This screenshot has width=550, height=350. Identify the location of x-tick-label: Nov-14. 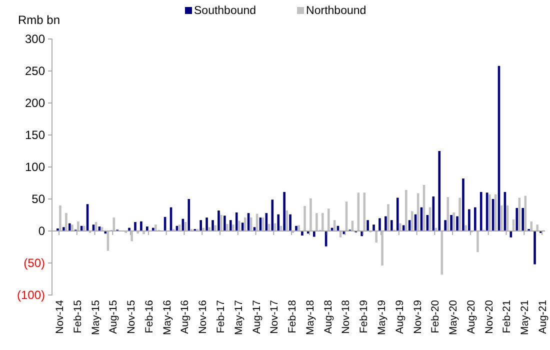
(60, 317).